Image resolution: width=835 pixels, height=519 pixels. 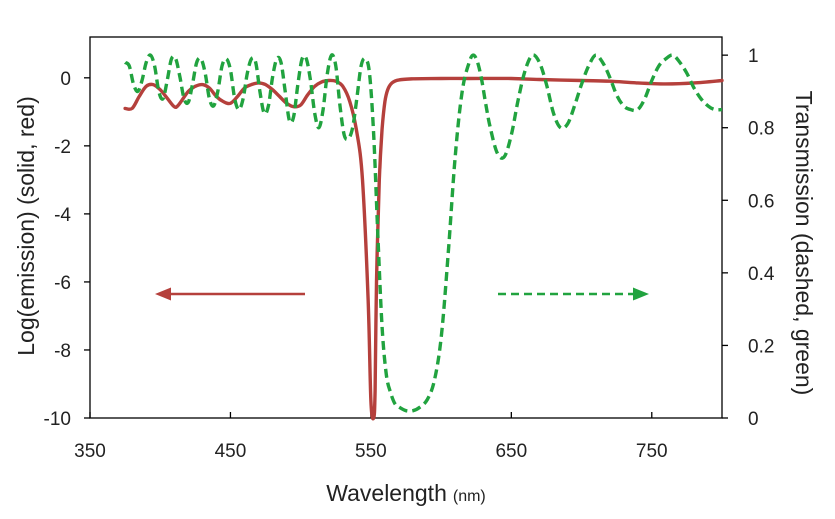 What do you see at coordinates (652, 451) in the screenshot?
I see `x-tick-label: 750` at bounding box center [652, 451].